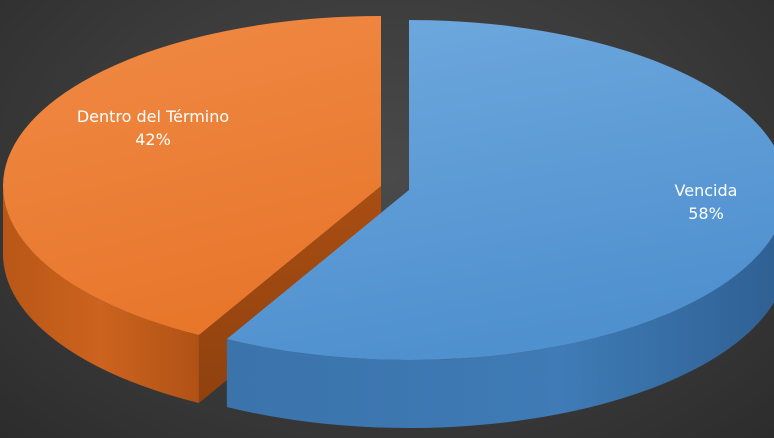 Image resolution: width=774 pixels, height=438 pixels. I want to click on data-label-vencida-percent: 58%, so click(706, 213).